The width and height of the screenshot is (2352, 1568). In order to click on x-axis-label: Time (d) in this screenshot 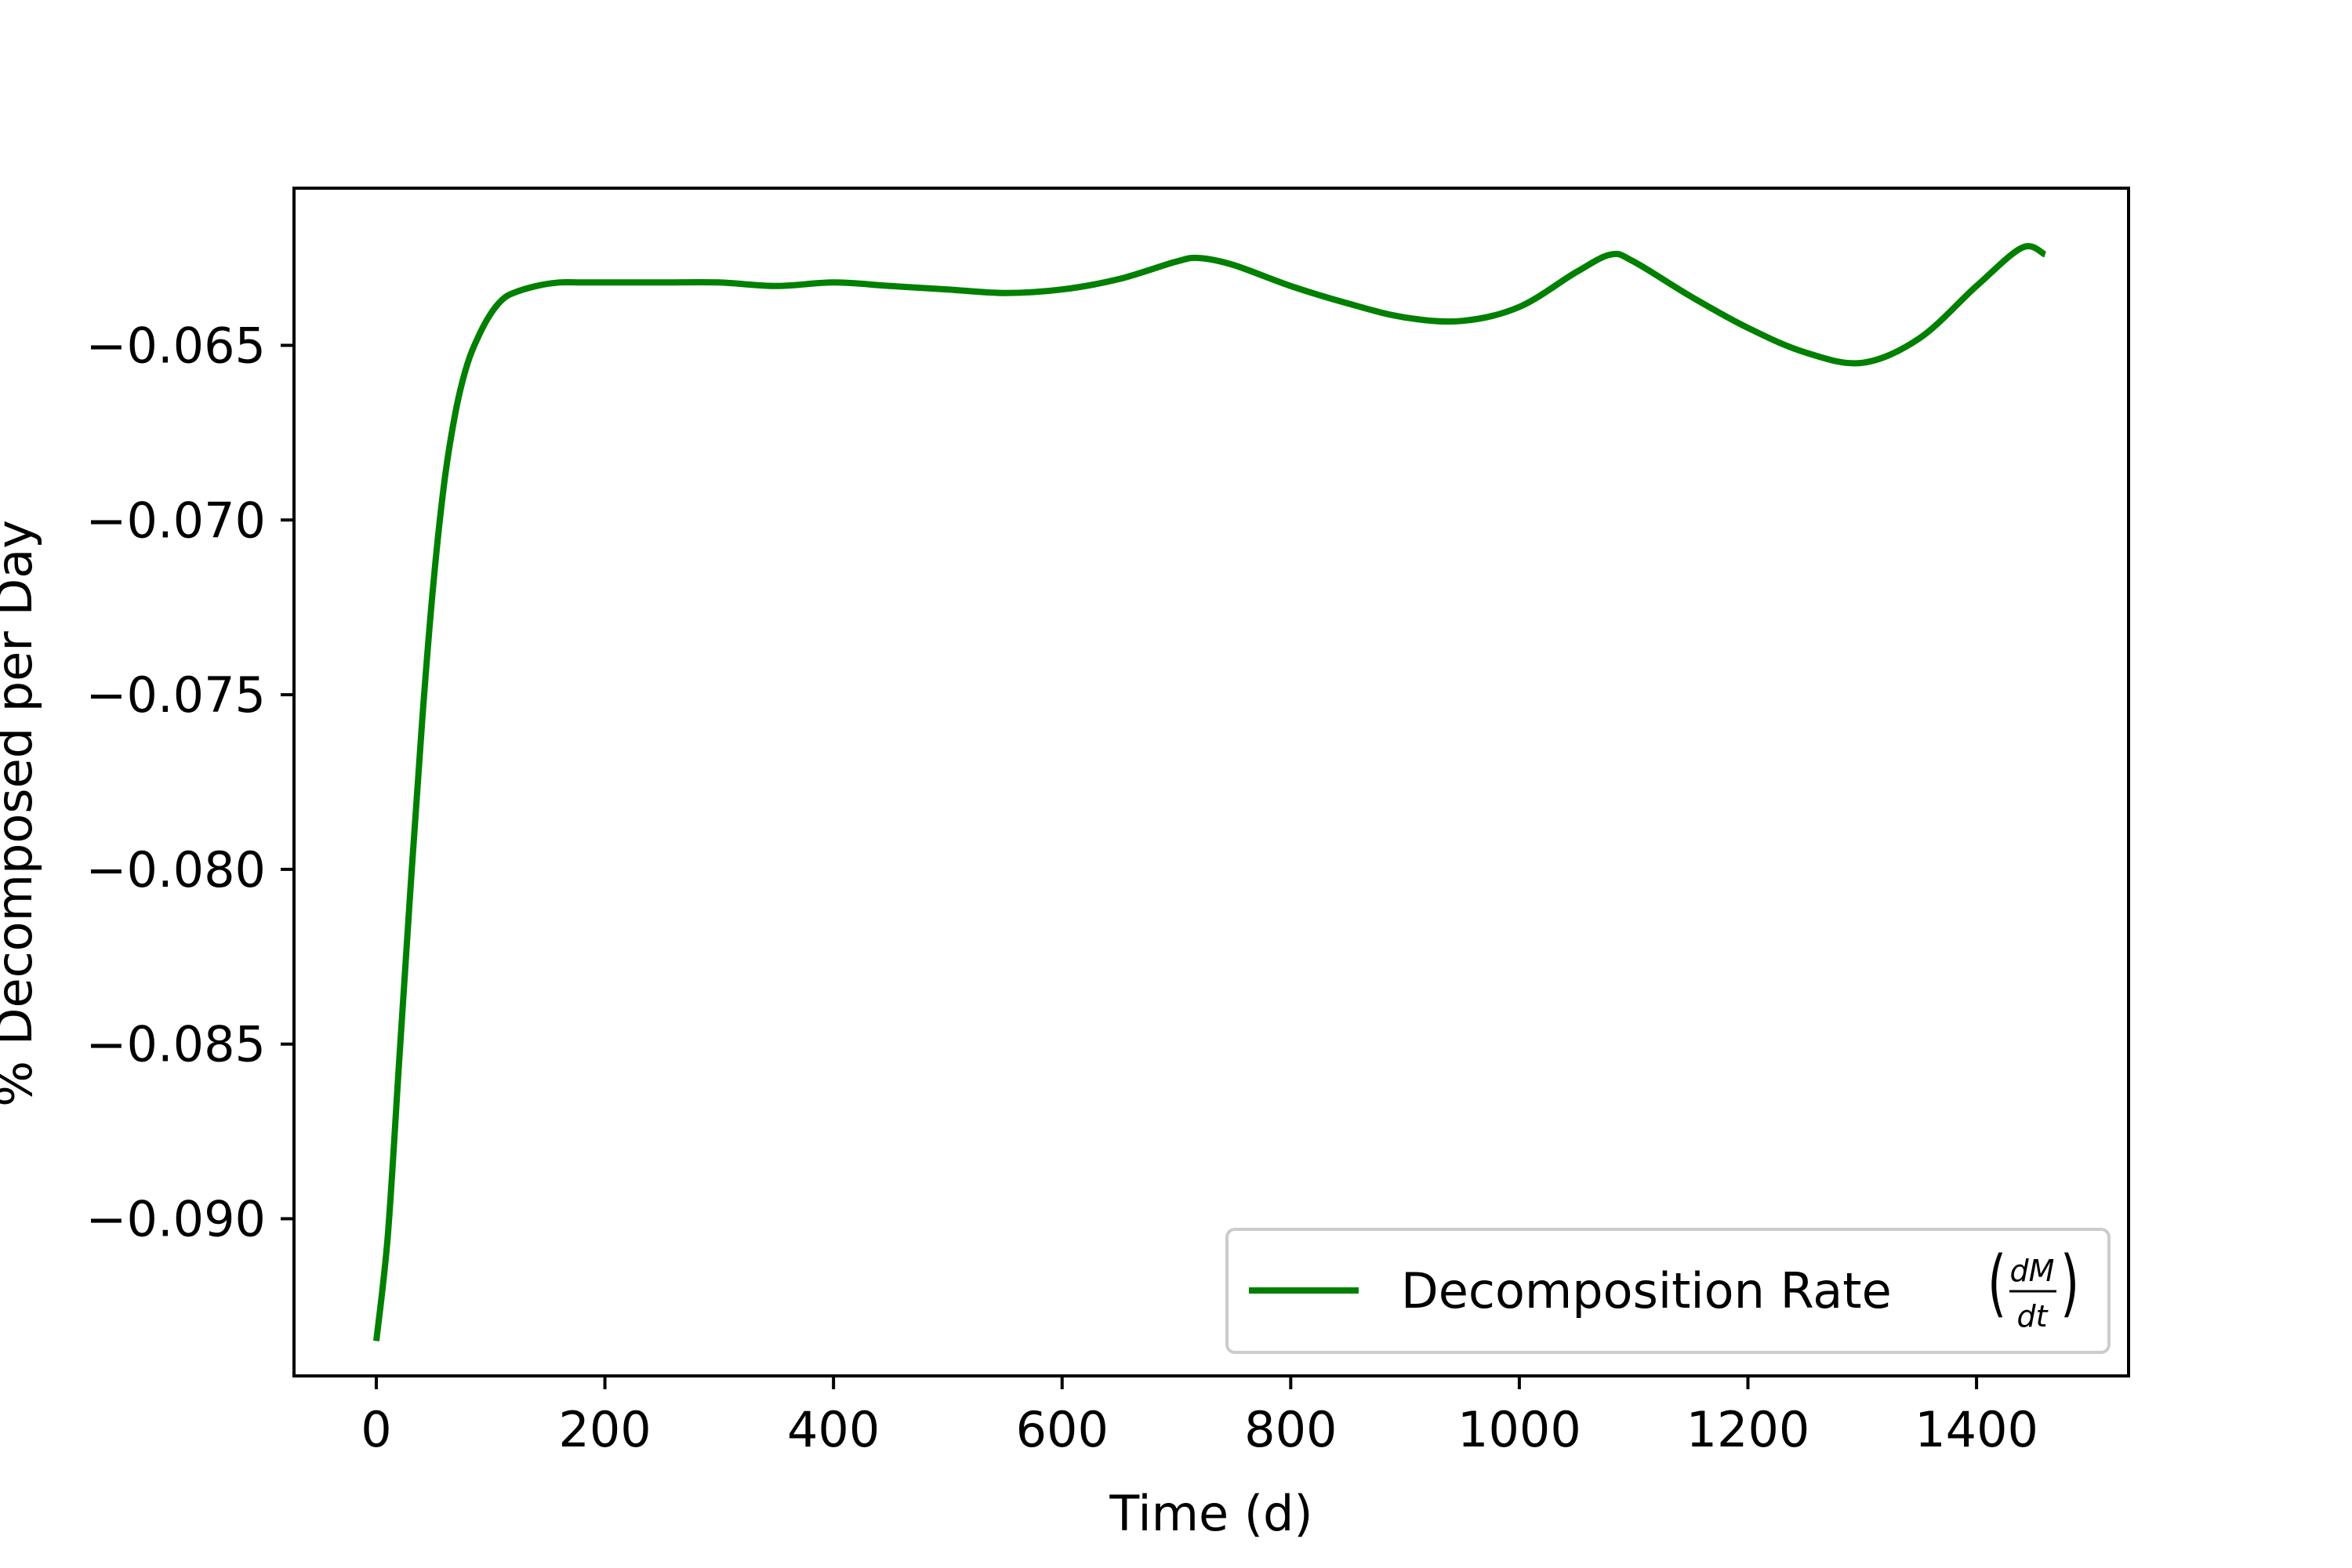, I will do `click(1210, 1513)`.